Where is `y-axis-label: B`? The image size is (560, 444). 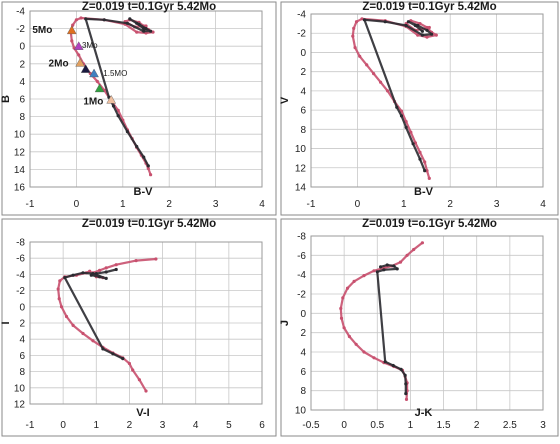 y-axis-label: B is located at coordinates (6, 99).